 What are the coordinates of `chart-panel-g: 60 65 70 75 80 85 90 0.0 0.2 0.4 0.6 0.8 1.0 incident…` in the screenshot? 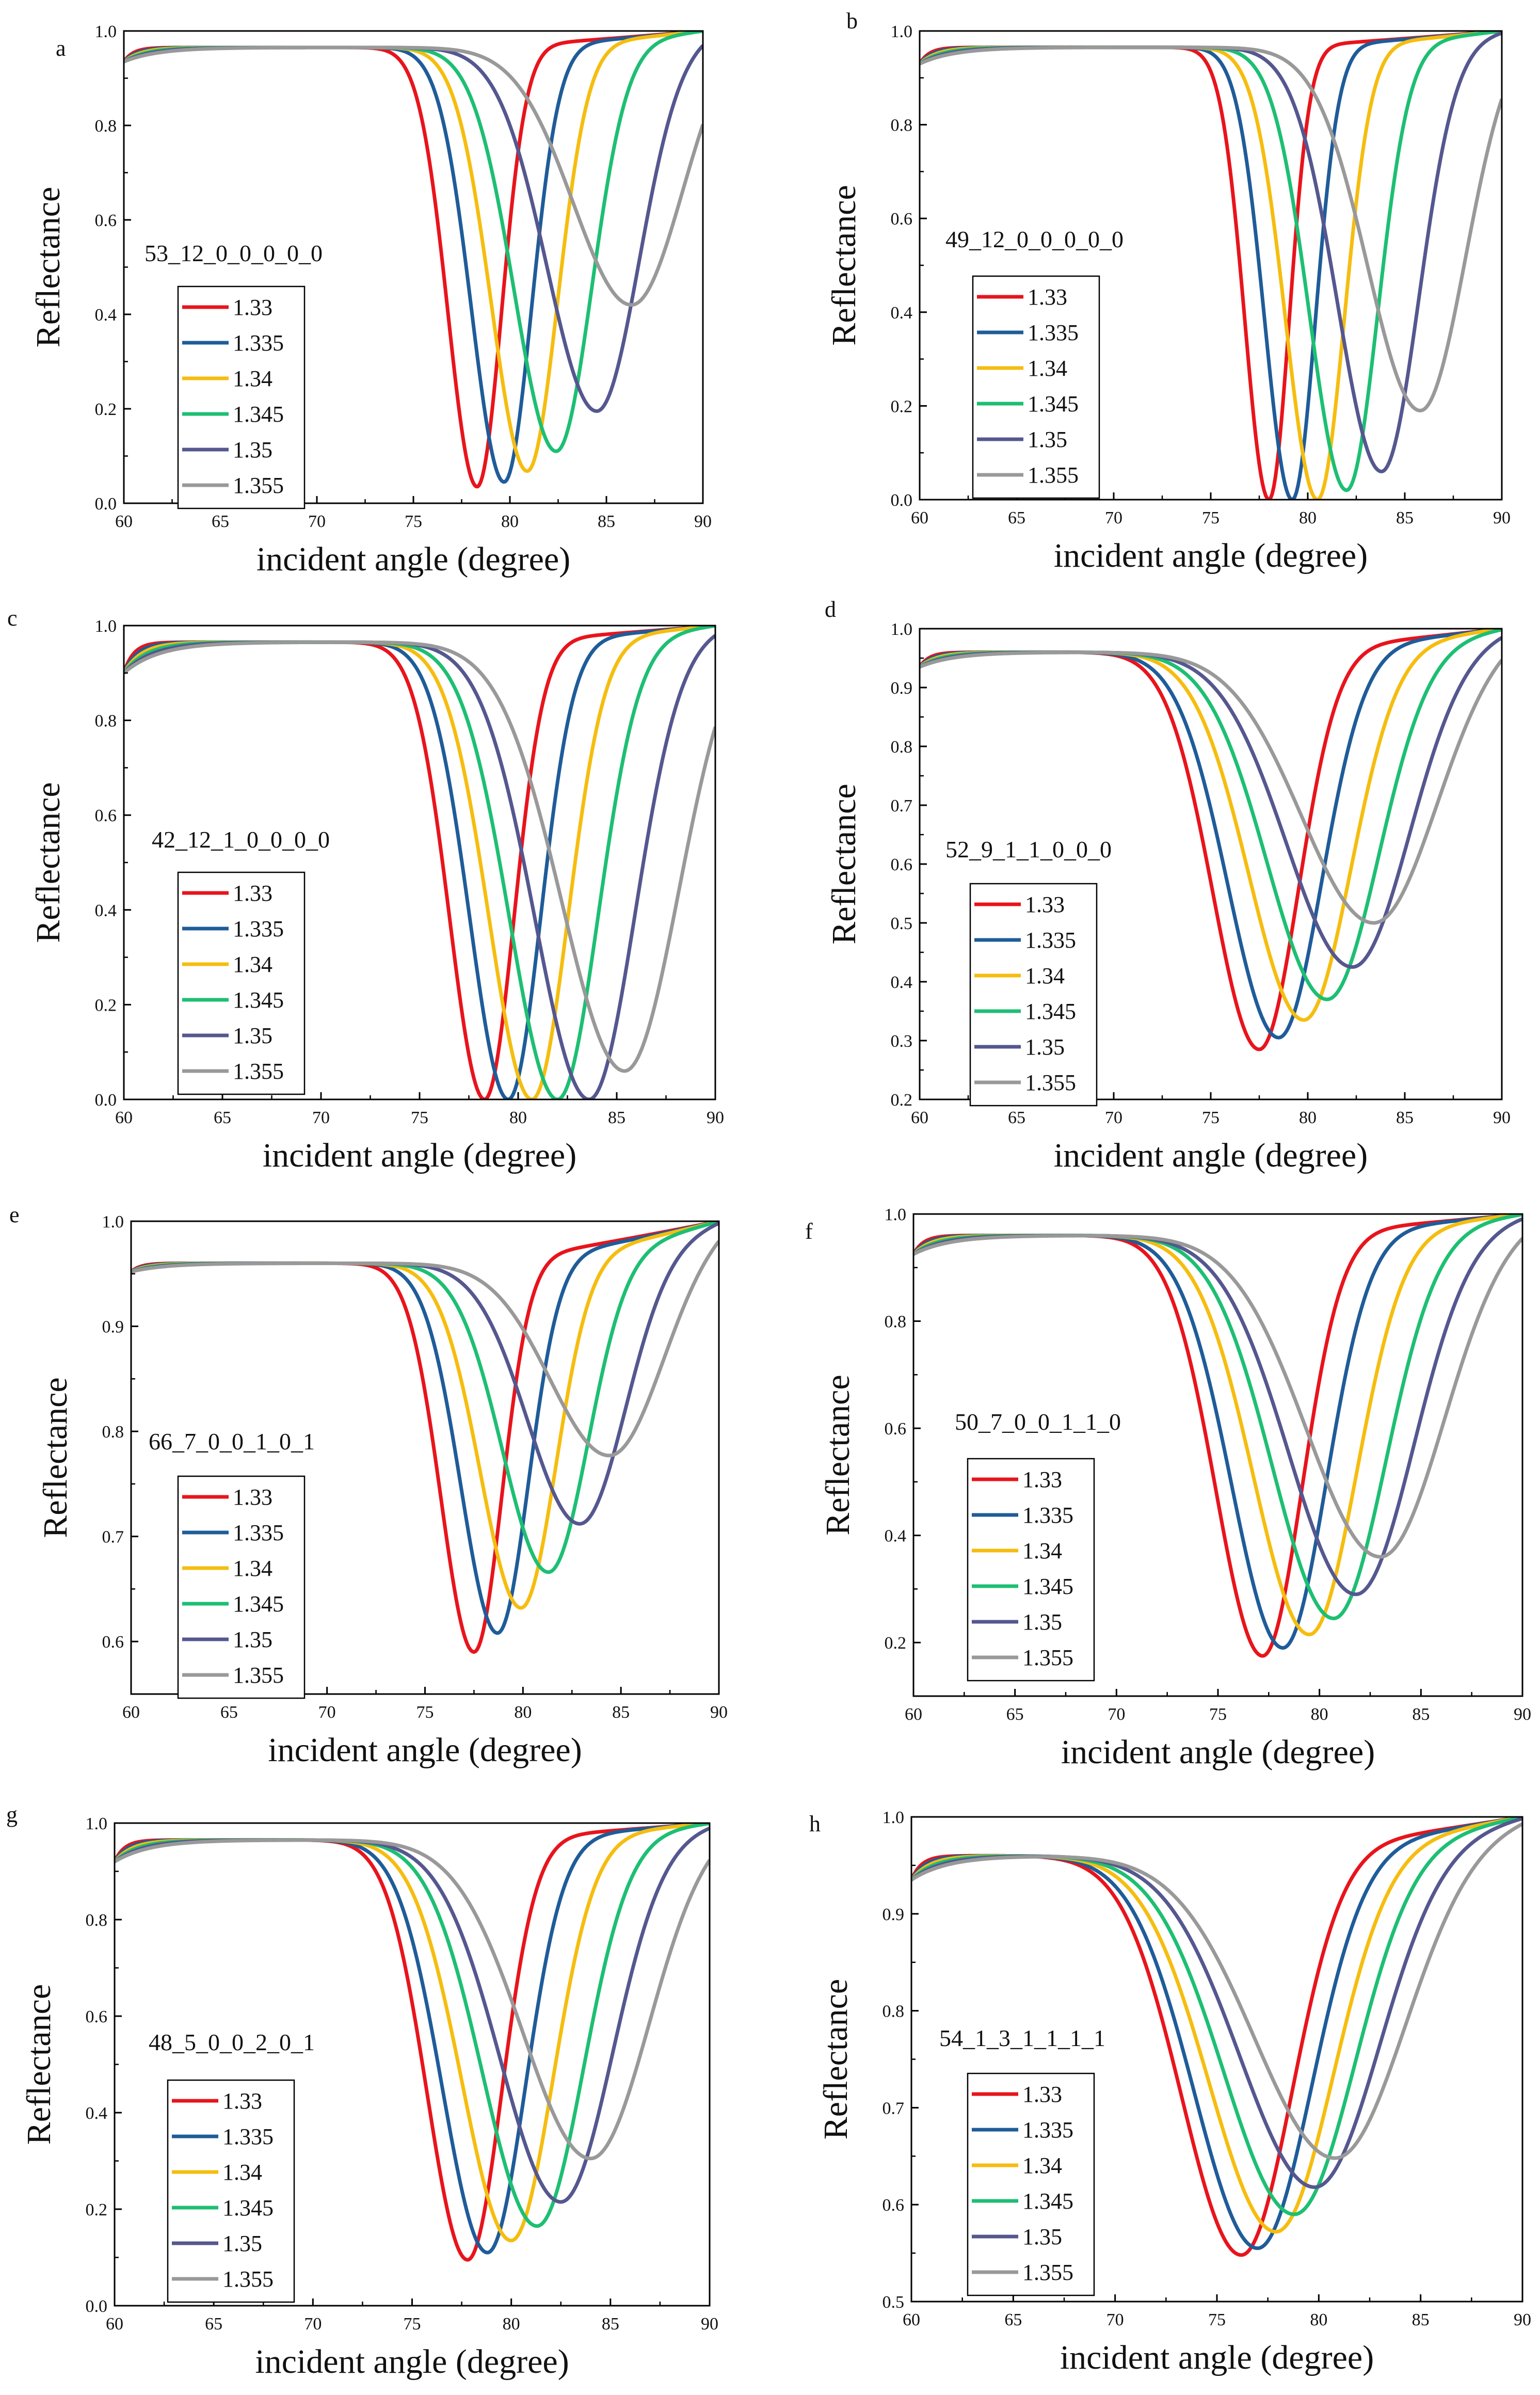 It's located at (362, 2091).